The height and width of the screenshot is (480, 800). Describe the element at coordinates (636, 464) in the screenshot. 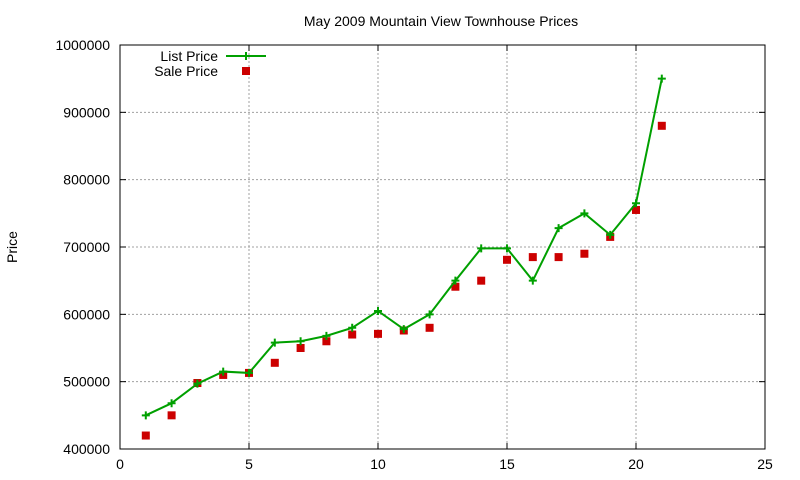

I see `x-tick-label: 20` at that location.